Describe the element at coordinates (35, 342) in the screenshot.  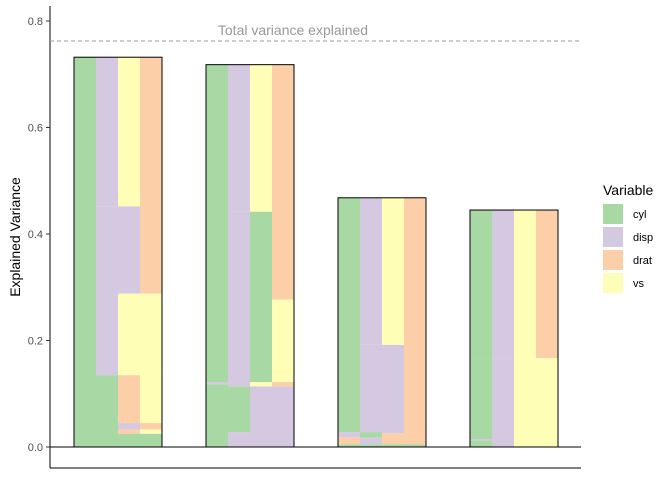
I see `y-tick-label: 0.2` at that location.